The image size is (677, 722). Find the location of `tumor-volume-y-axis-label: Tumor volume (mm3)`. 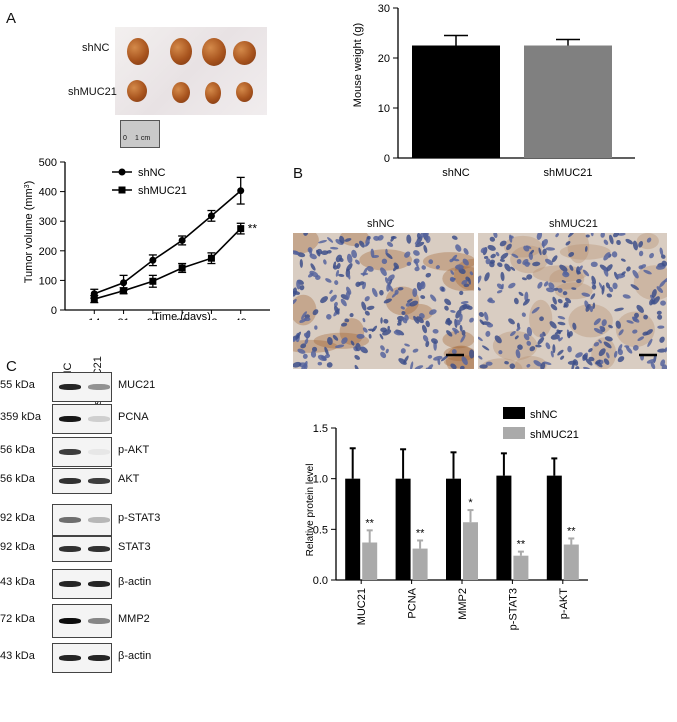

tumor-volume-y-axis-label: Tumor volume (mm3) is located at coordinates (29, 232).